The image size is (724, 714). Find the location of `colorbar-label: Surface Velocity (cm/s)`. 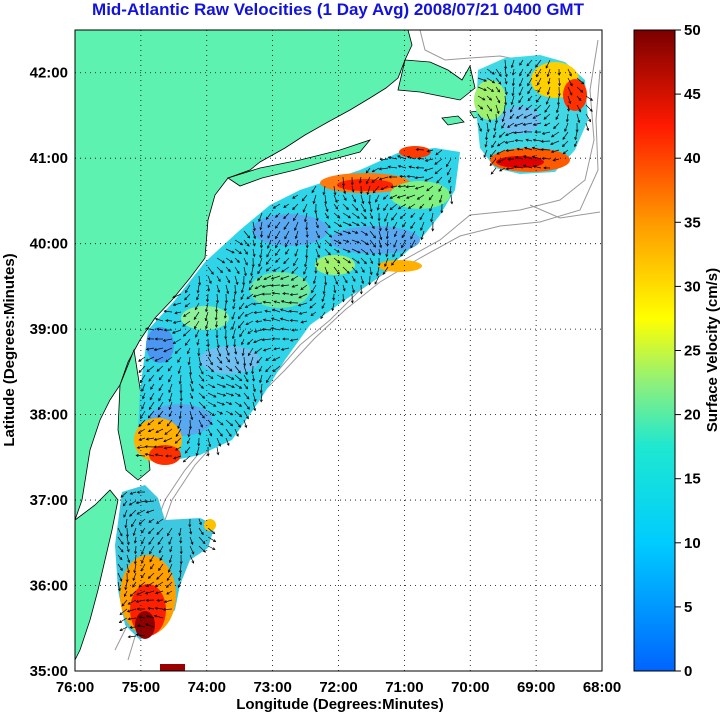

colorbar-label: Surface Velocity (cm/s) is located at coordinates (712, 350).